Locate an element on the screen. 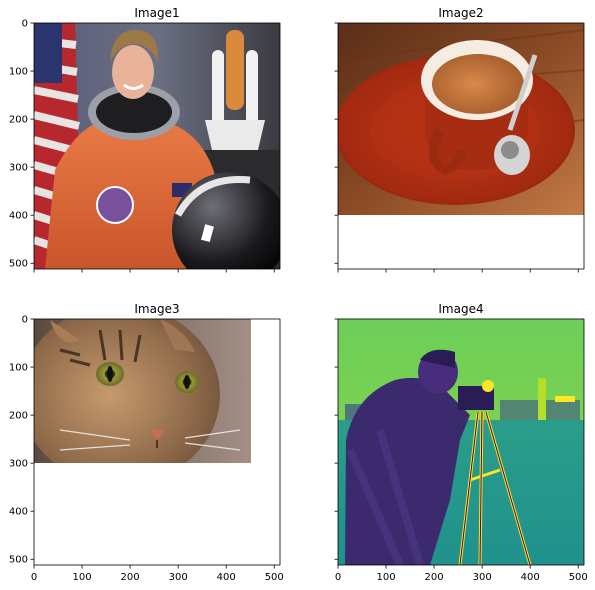 Image resolution: width=595 pixels, height=590 pixels. image3-title: Image3 is located at coordinates (156, 309).